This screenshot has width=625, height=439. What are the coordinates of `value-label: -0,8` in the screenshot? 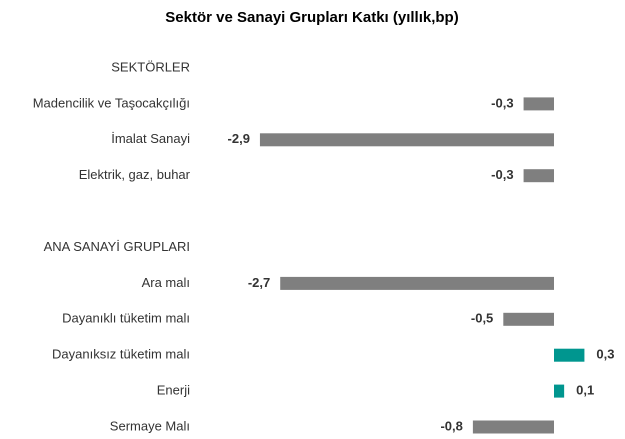 It's located at (451, 425).